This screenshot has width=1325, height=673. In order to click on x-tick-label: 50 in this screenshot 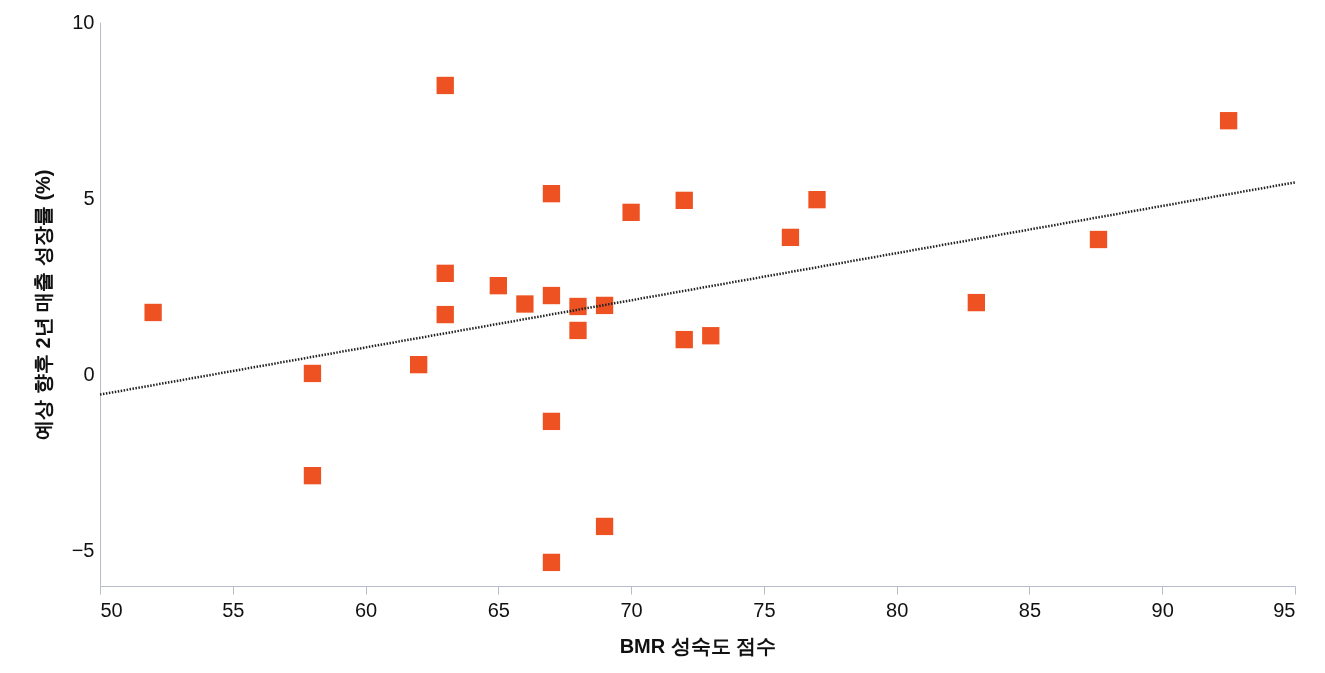, I will do `click(111, 609)`.